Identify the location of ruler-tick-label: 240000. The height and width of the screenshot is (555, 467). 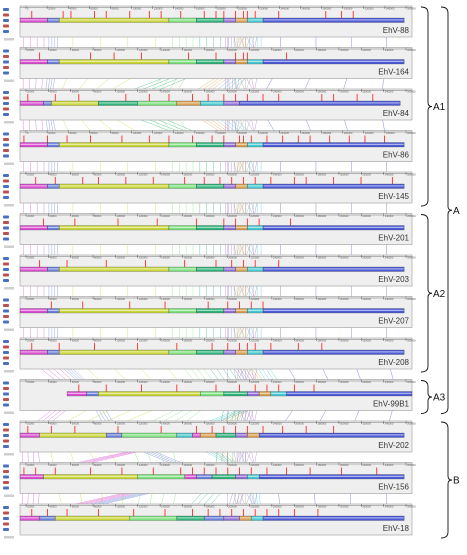
(284, 8).